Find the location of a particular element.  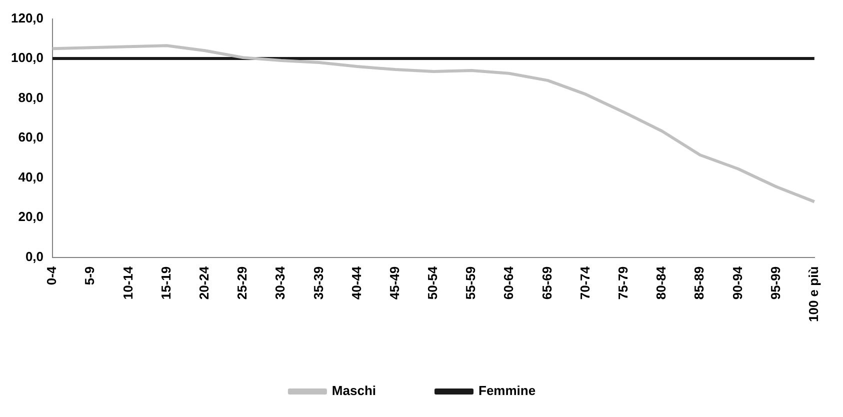

x-tick-label: 45-49 is located at coordinates (394, 283).